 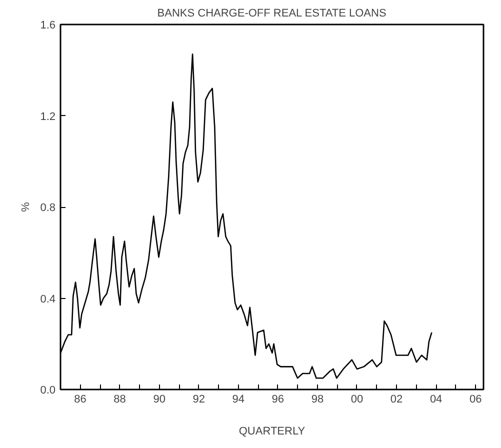 I want to click on y-tick-label: 1.2, so click(x=48, y=116).